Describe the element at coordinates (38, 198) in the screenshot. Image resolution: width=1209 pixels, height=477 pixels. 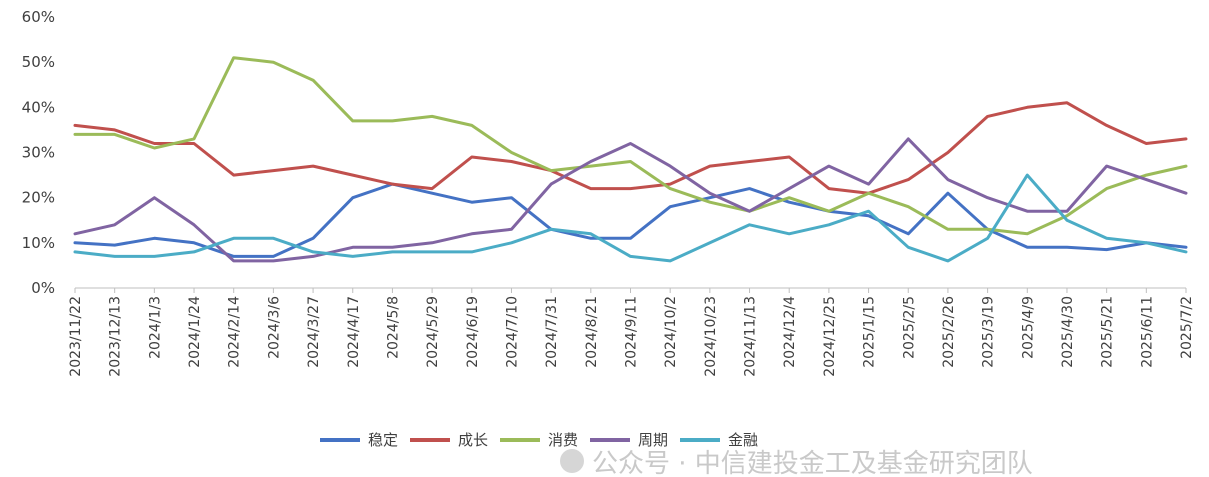
I see `y-tick-label: 20%` at that location.